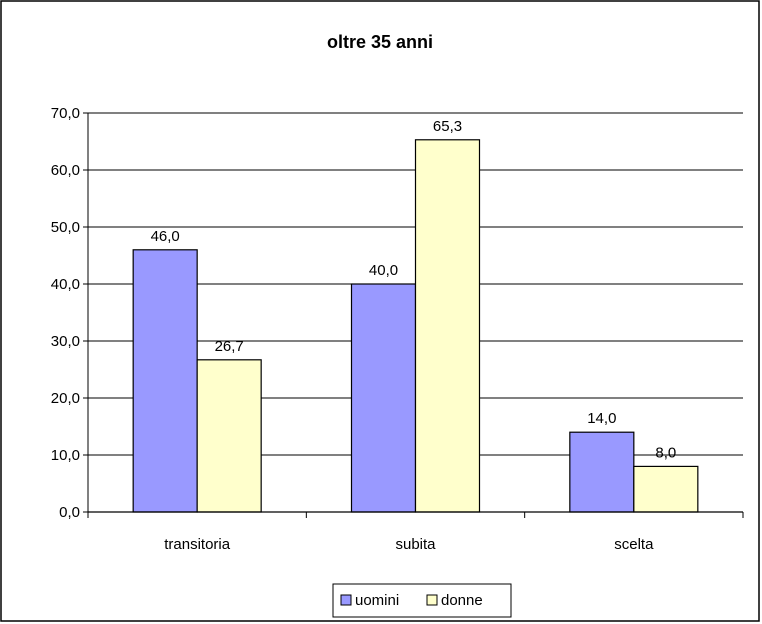  Describe the element at coordinates (197, 544) in the screenshot. I see `x-tick-label: transitoria` at that location.